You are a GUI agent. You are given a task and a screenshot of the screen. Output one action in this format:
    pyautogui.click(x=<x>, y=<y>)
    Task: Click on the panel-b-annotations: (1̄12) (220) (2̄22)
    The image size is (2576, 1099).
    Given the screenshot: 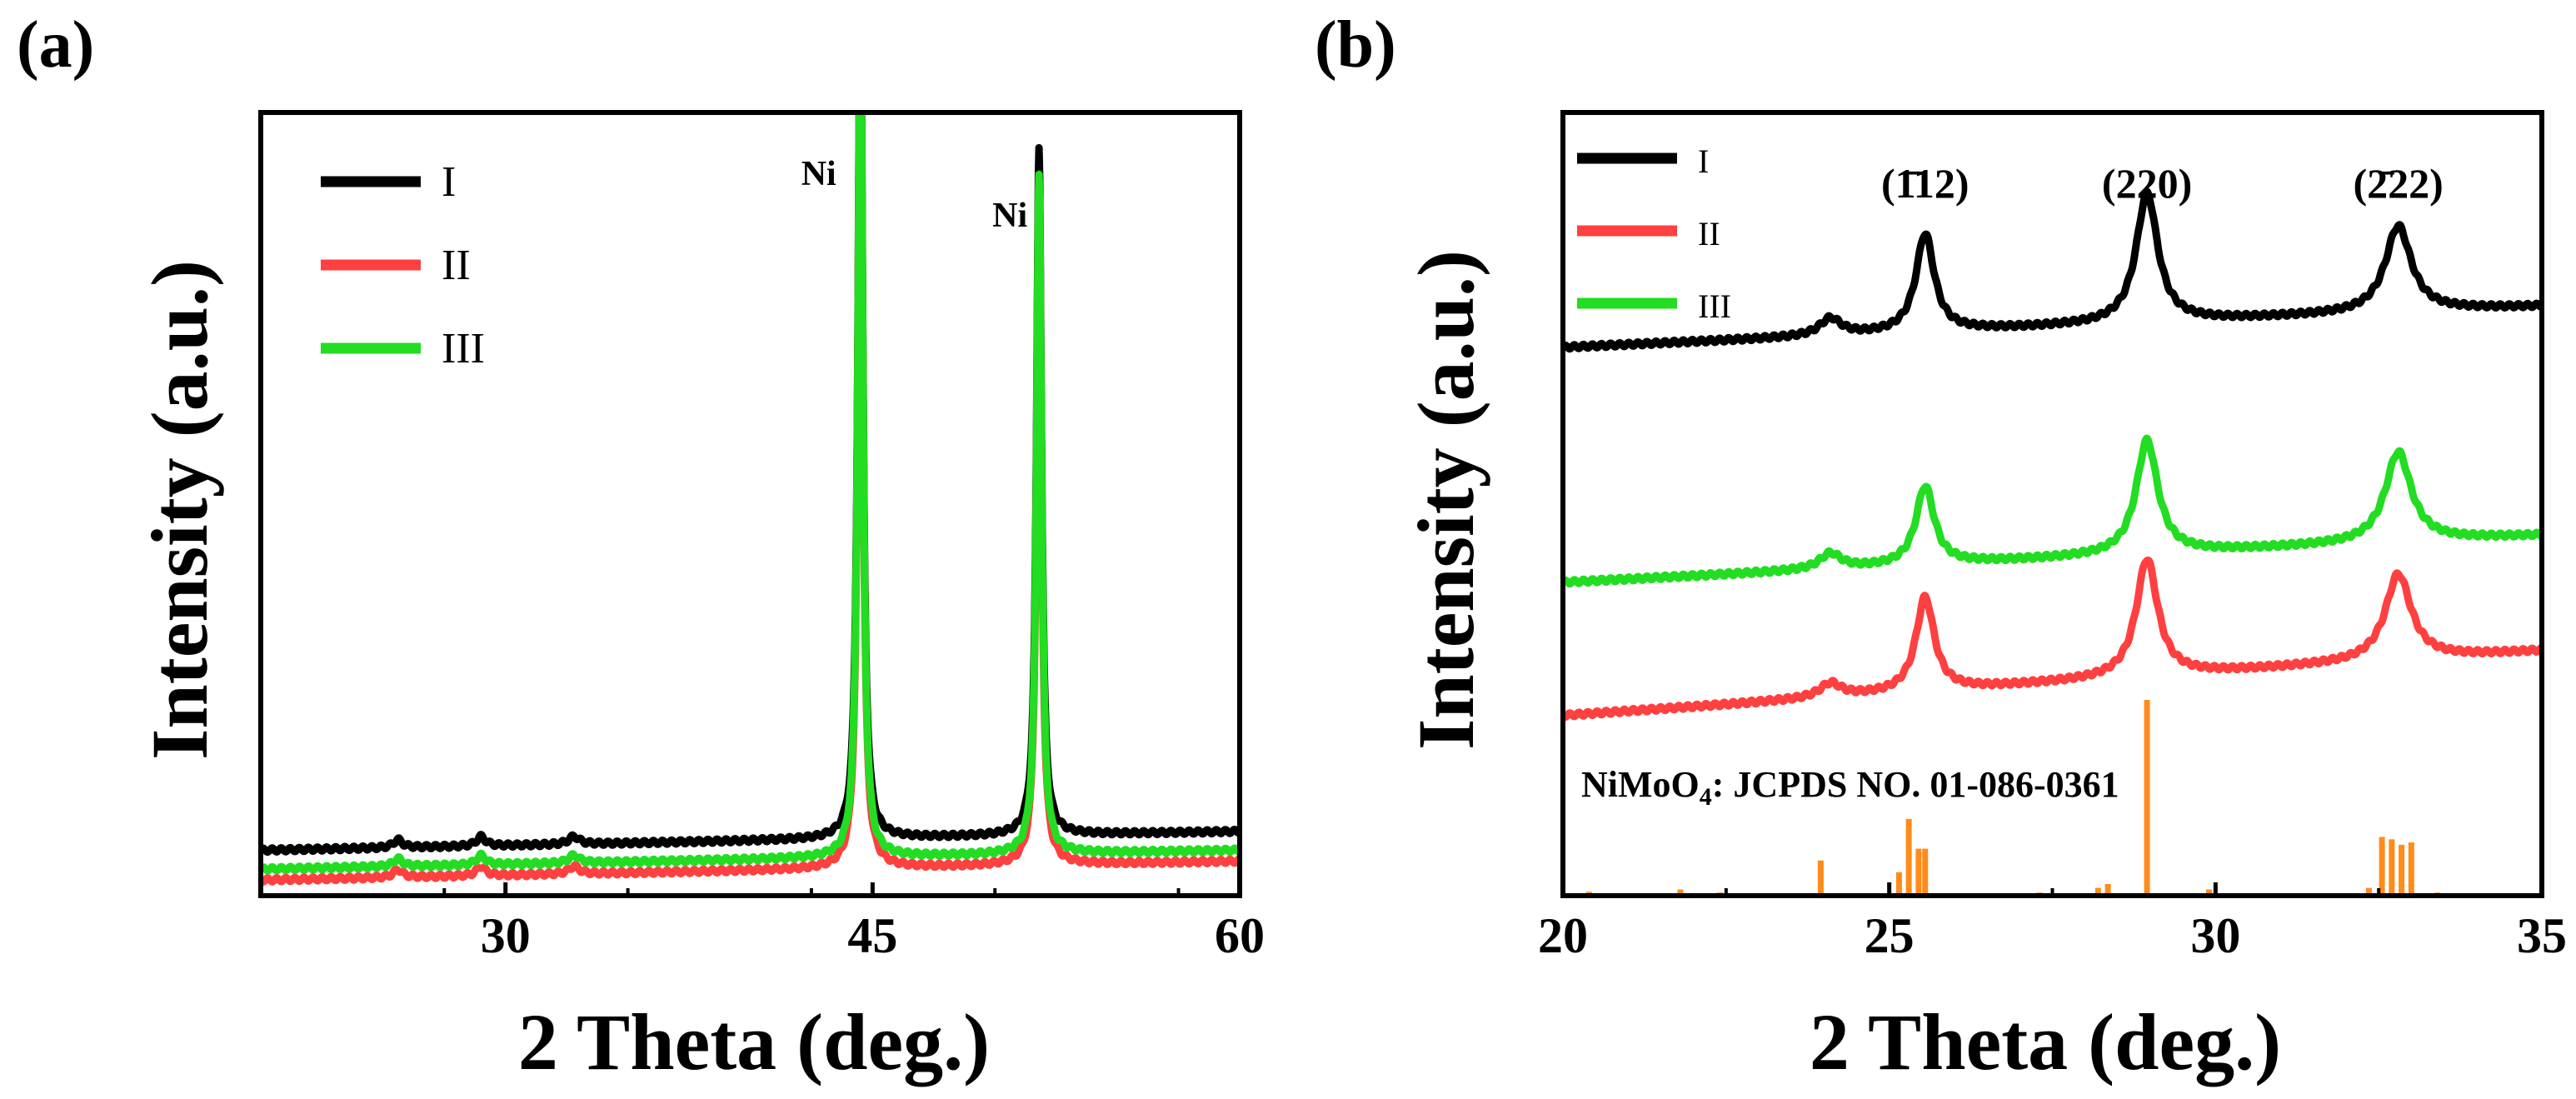 What is the action you would take?
    pyautogui.click(x=2162, y=183)
    